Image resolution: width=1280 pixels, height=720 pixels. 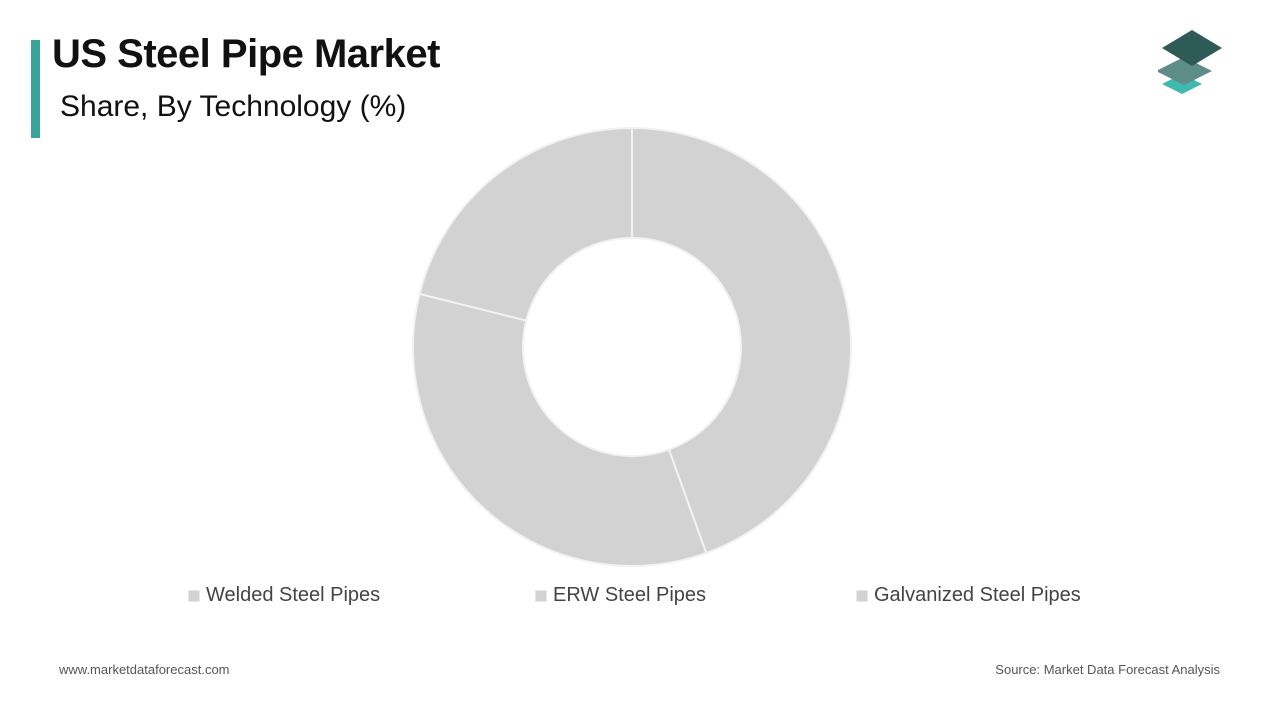 I want to click on legend-item: Galvanized Steel Pipes, so click(x=968, y=595).